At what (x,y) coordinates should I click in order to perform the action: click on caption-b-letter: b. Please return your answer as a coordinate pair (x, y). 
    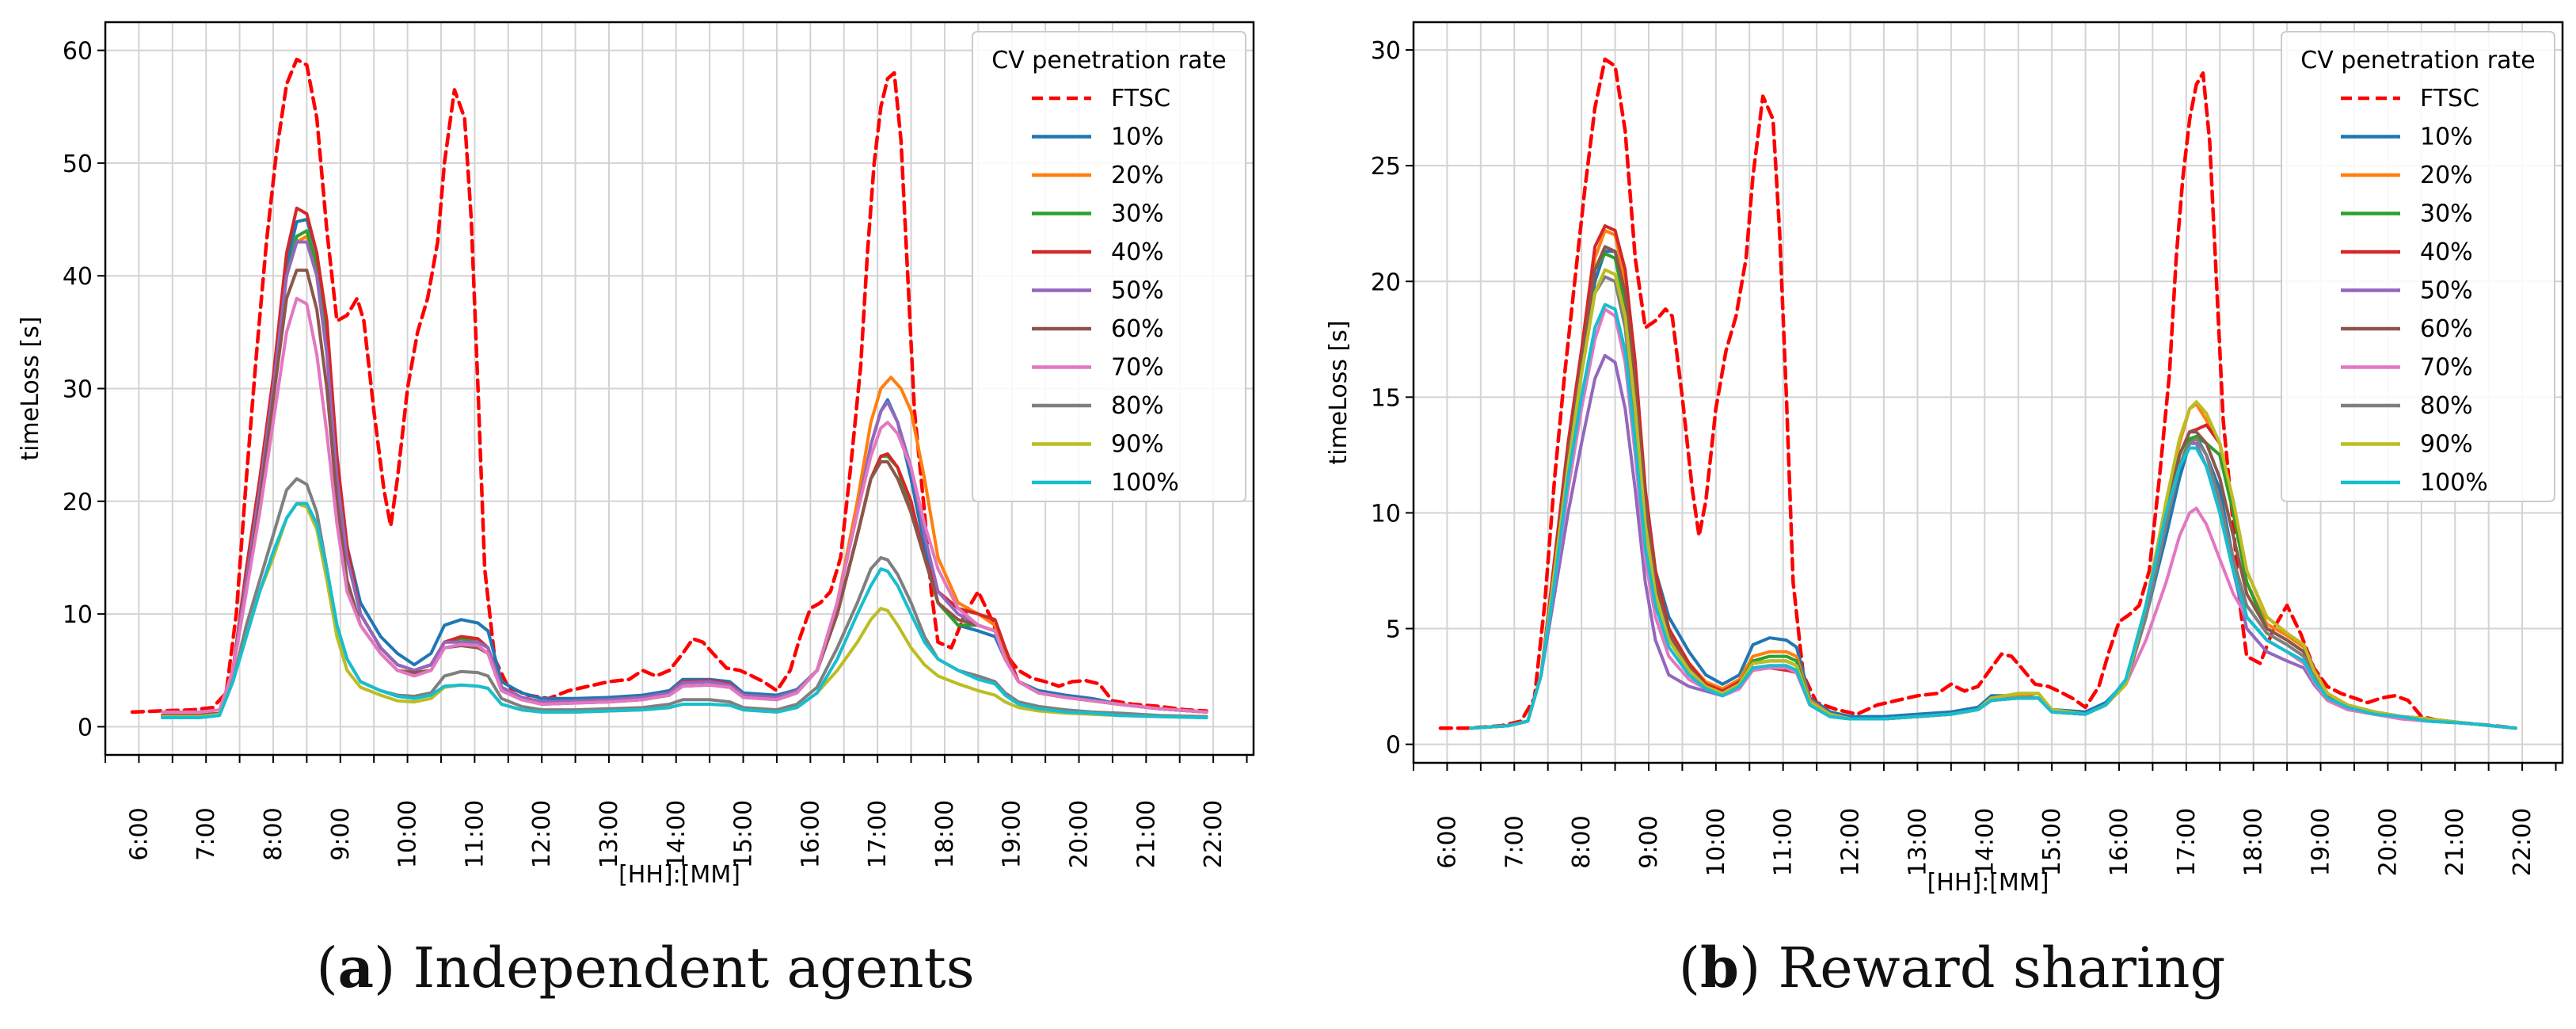
    Looking at the image, I should click on (1719, 967).